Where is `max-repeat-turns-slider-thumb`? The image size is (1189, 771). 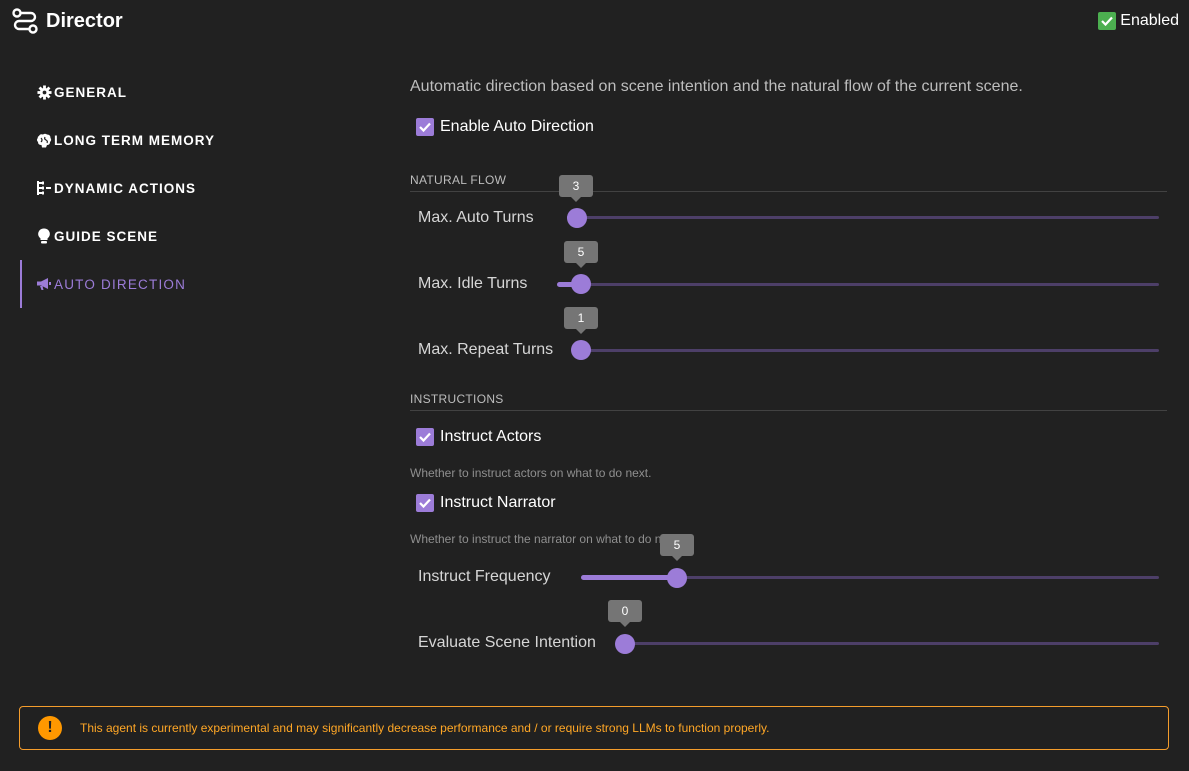 max-repeat-turns-slider-thumb is located at coordinates (581, 350).